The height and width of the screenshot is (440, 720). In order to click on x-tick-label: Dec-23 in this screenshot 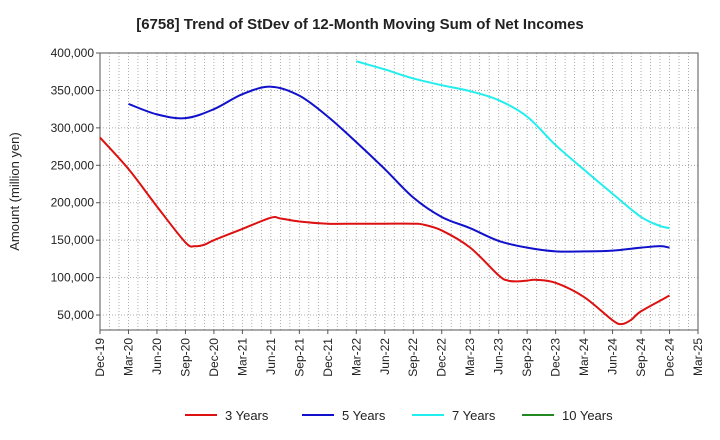, I will do `click(556, 357)`.